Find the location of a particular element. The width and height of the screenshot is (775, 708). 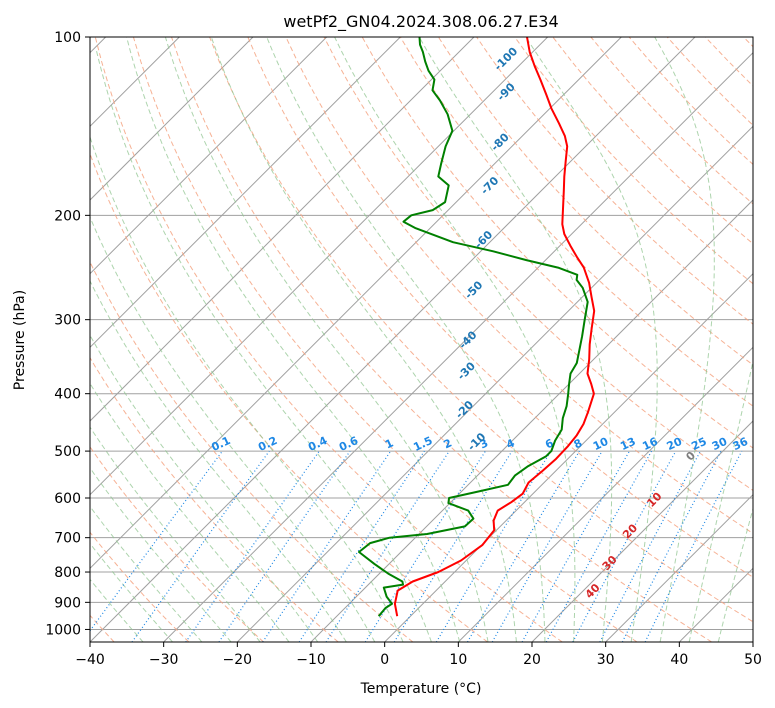

x-tick-label: −20 is located at coordinates (238, 660).